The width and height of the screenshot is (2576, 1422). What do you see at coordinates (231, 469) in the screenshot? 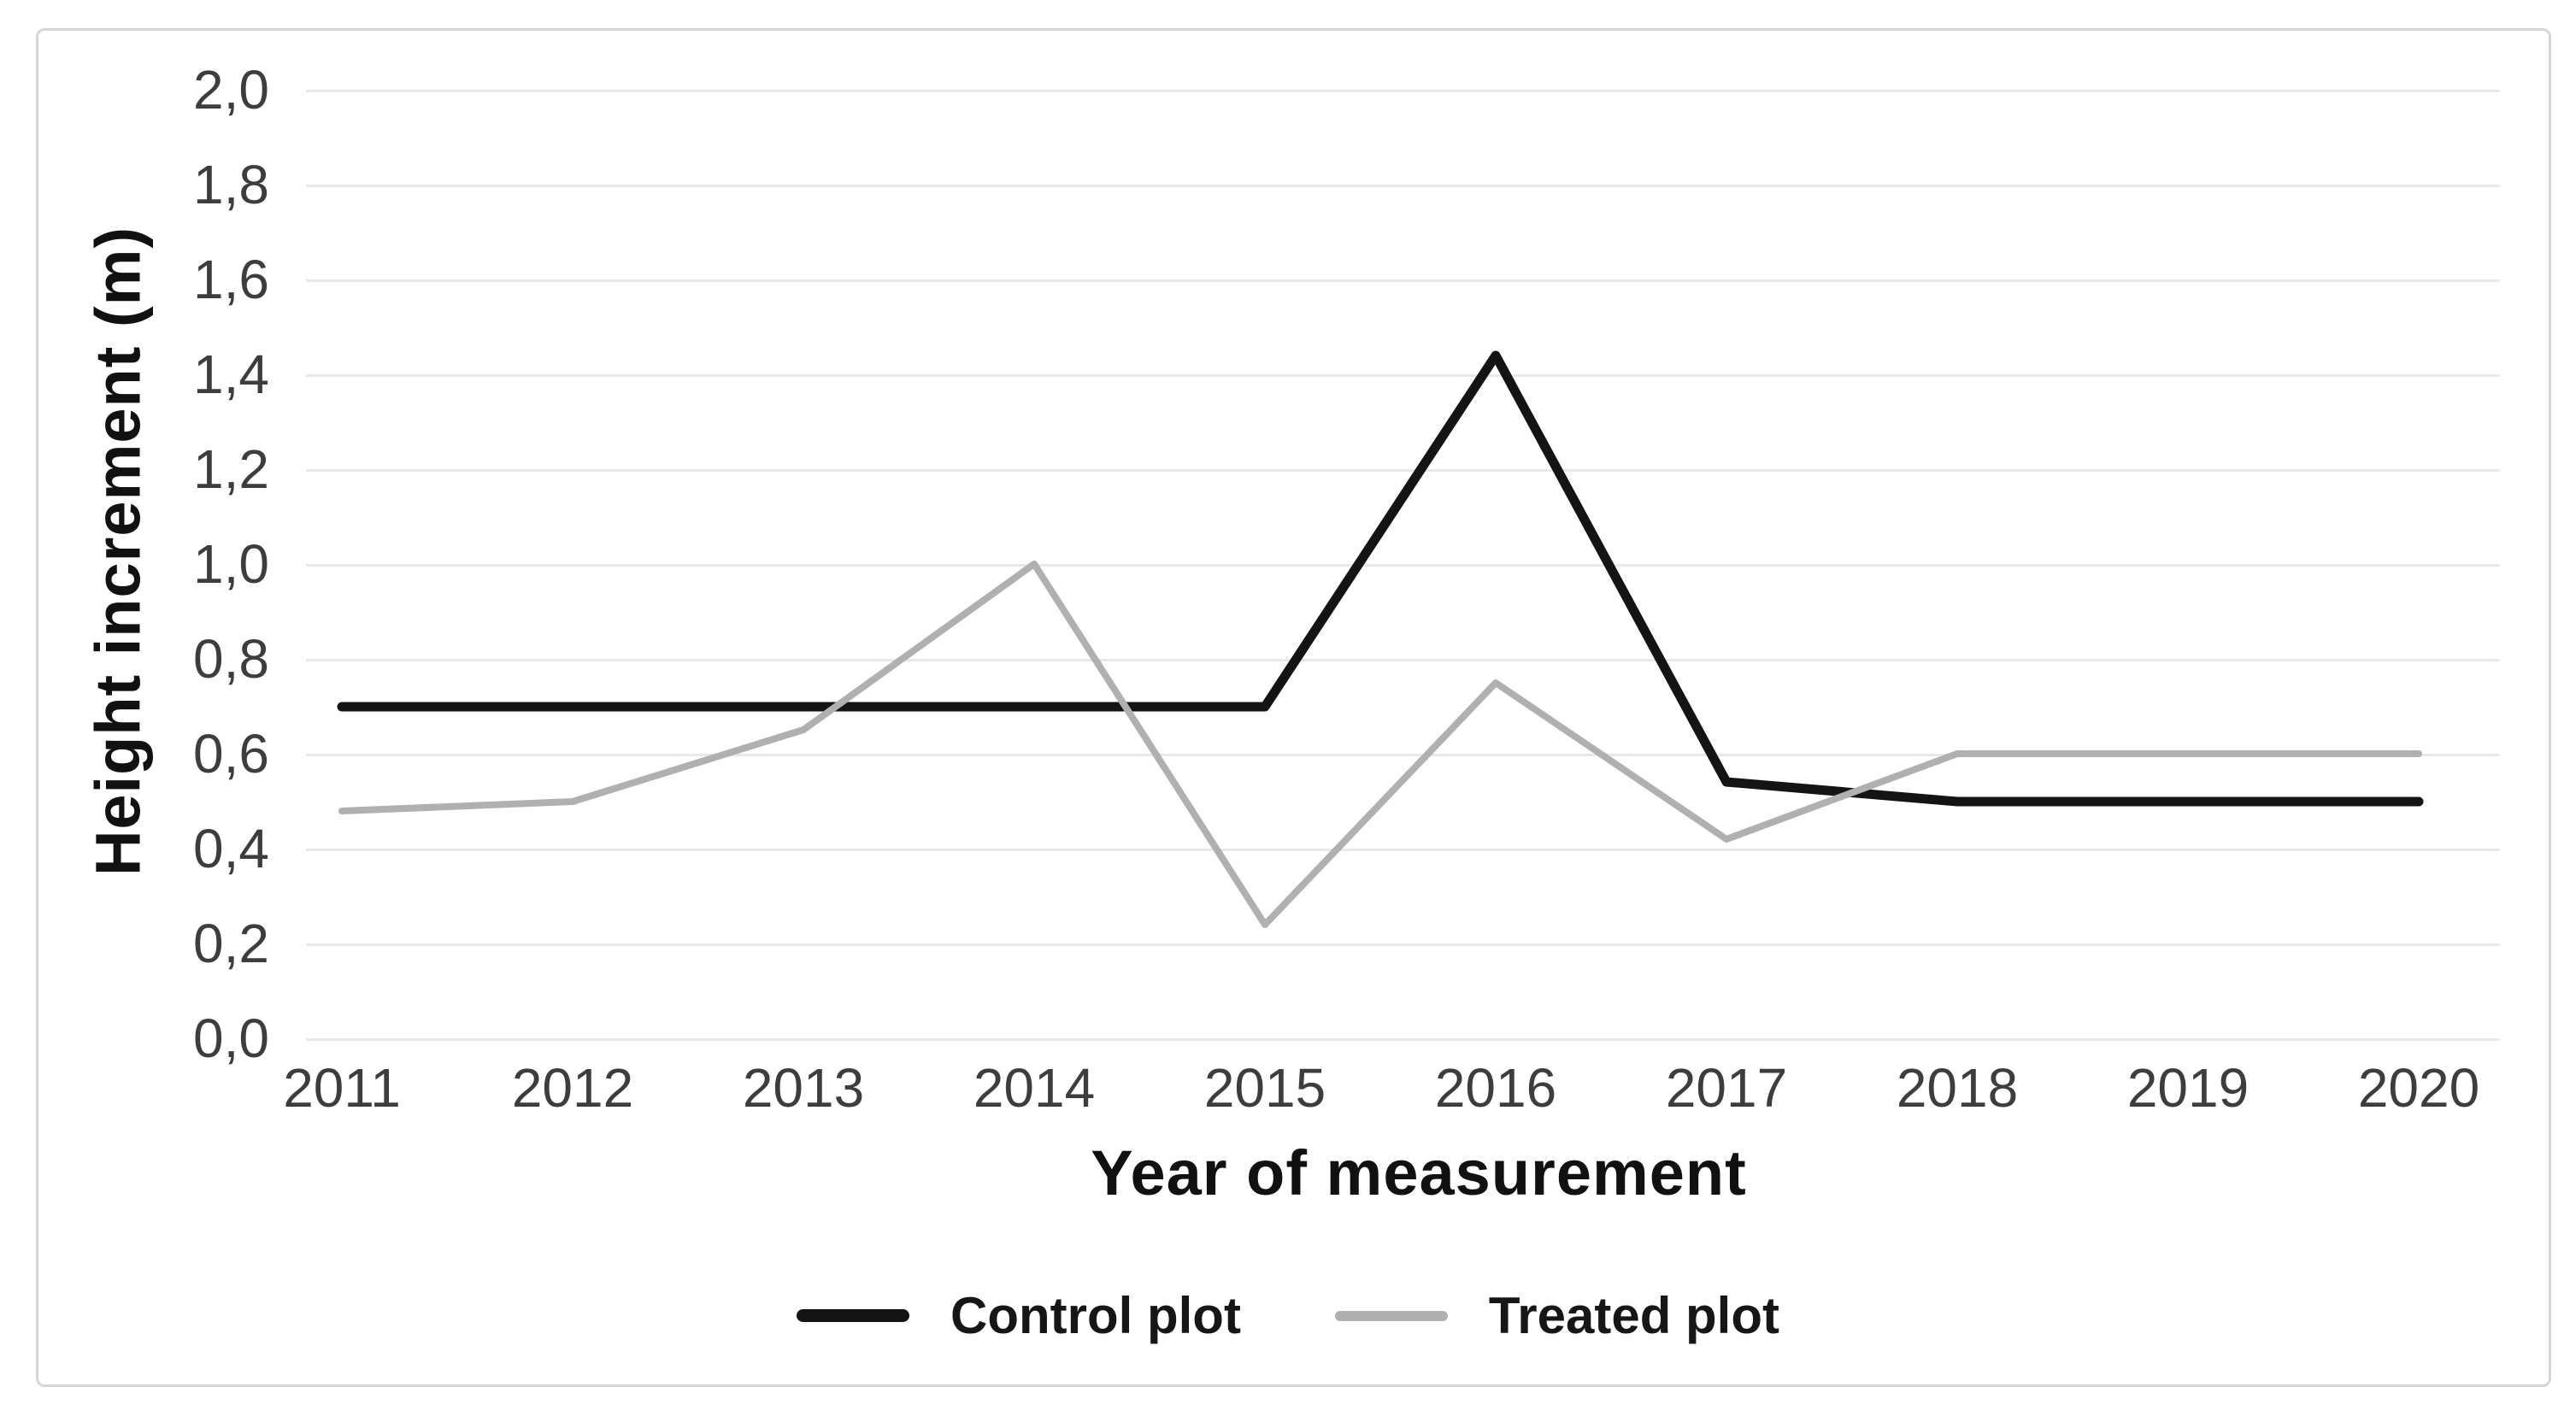
I see `y-tick-label: 1,2` at bounding box center [231, 469].